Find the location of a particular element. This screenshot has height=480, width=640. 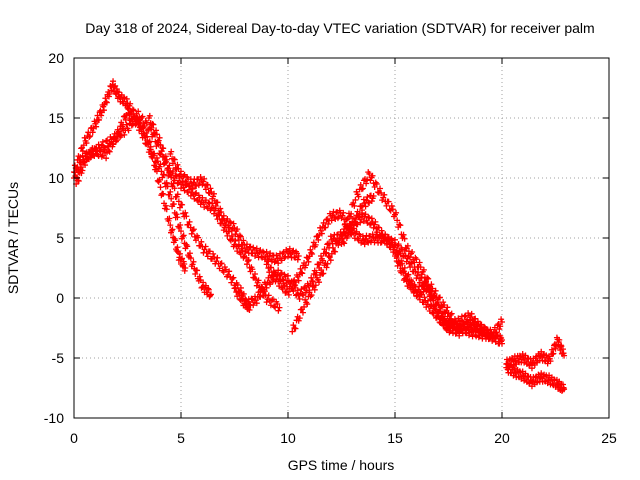

x-tick-label: 0 is located at coordinates (74, 438).